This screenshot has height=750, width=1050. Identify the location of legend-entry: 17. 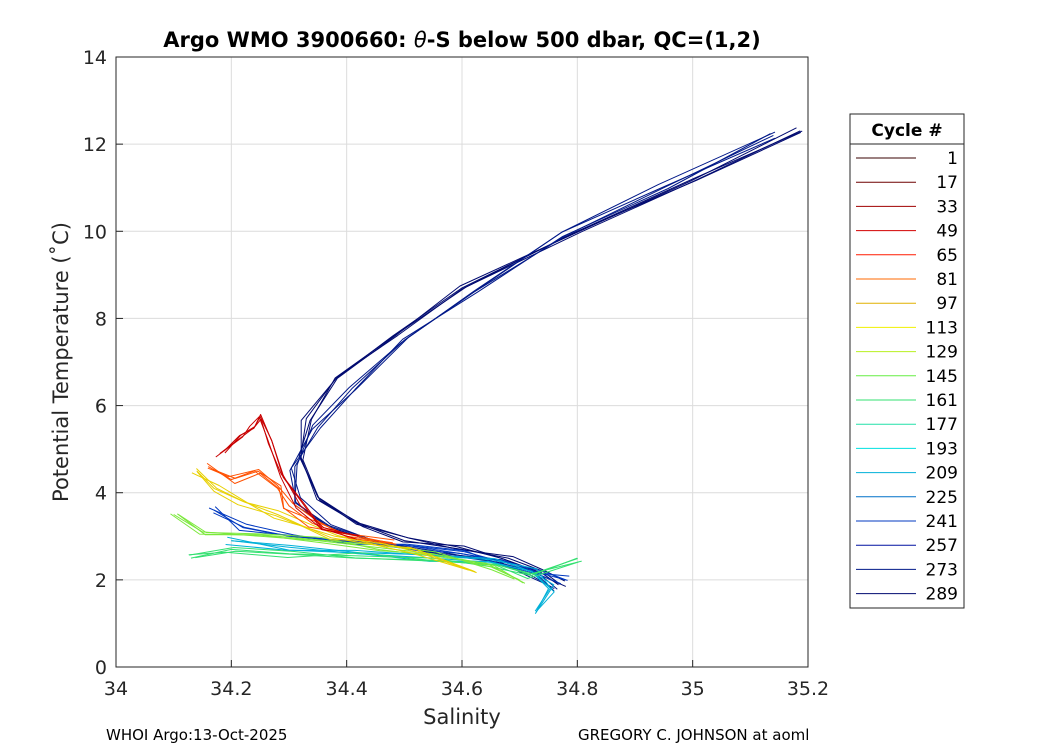
(907, 183).